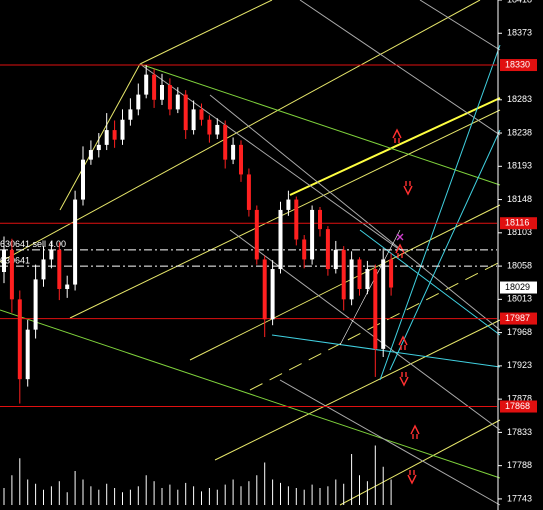 The image size is (543, 510). Describe the element at coordinates (519, 465) in the screenshot. I see `y-tick-label: 17788` at that location.